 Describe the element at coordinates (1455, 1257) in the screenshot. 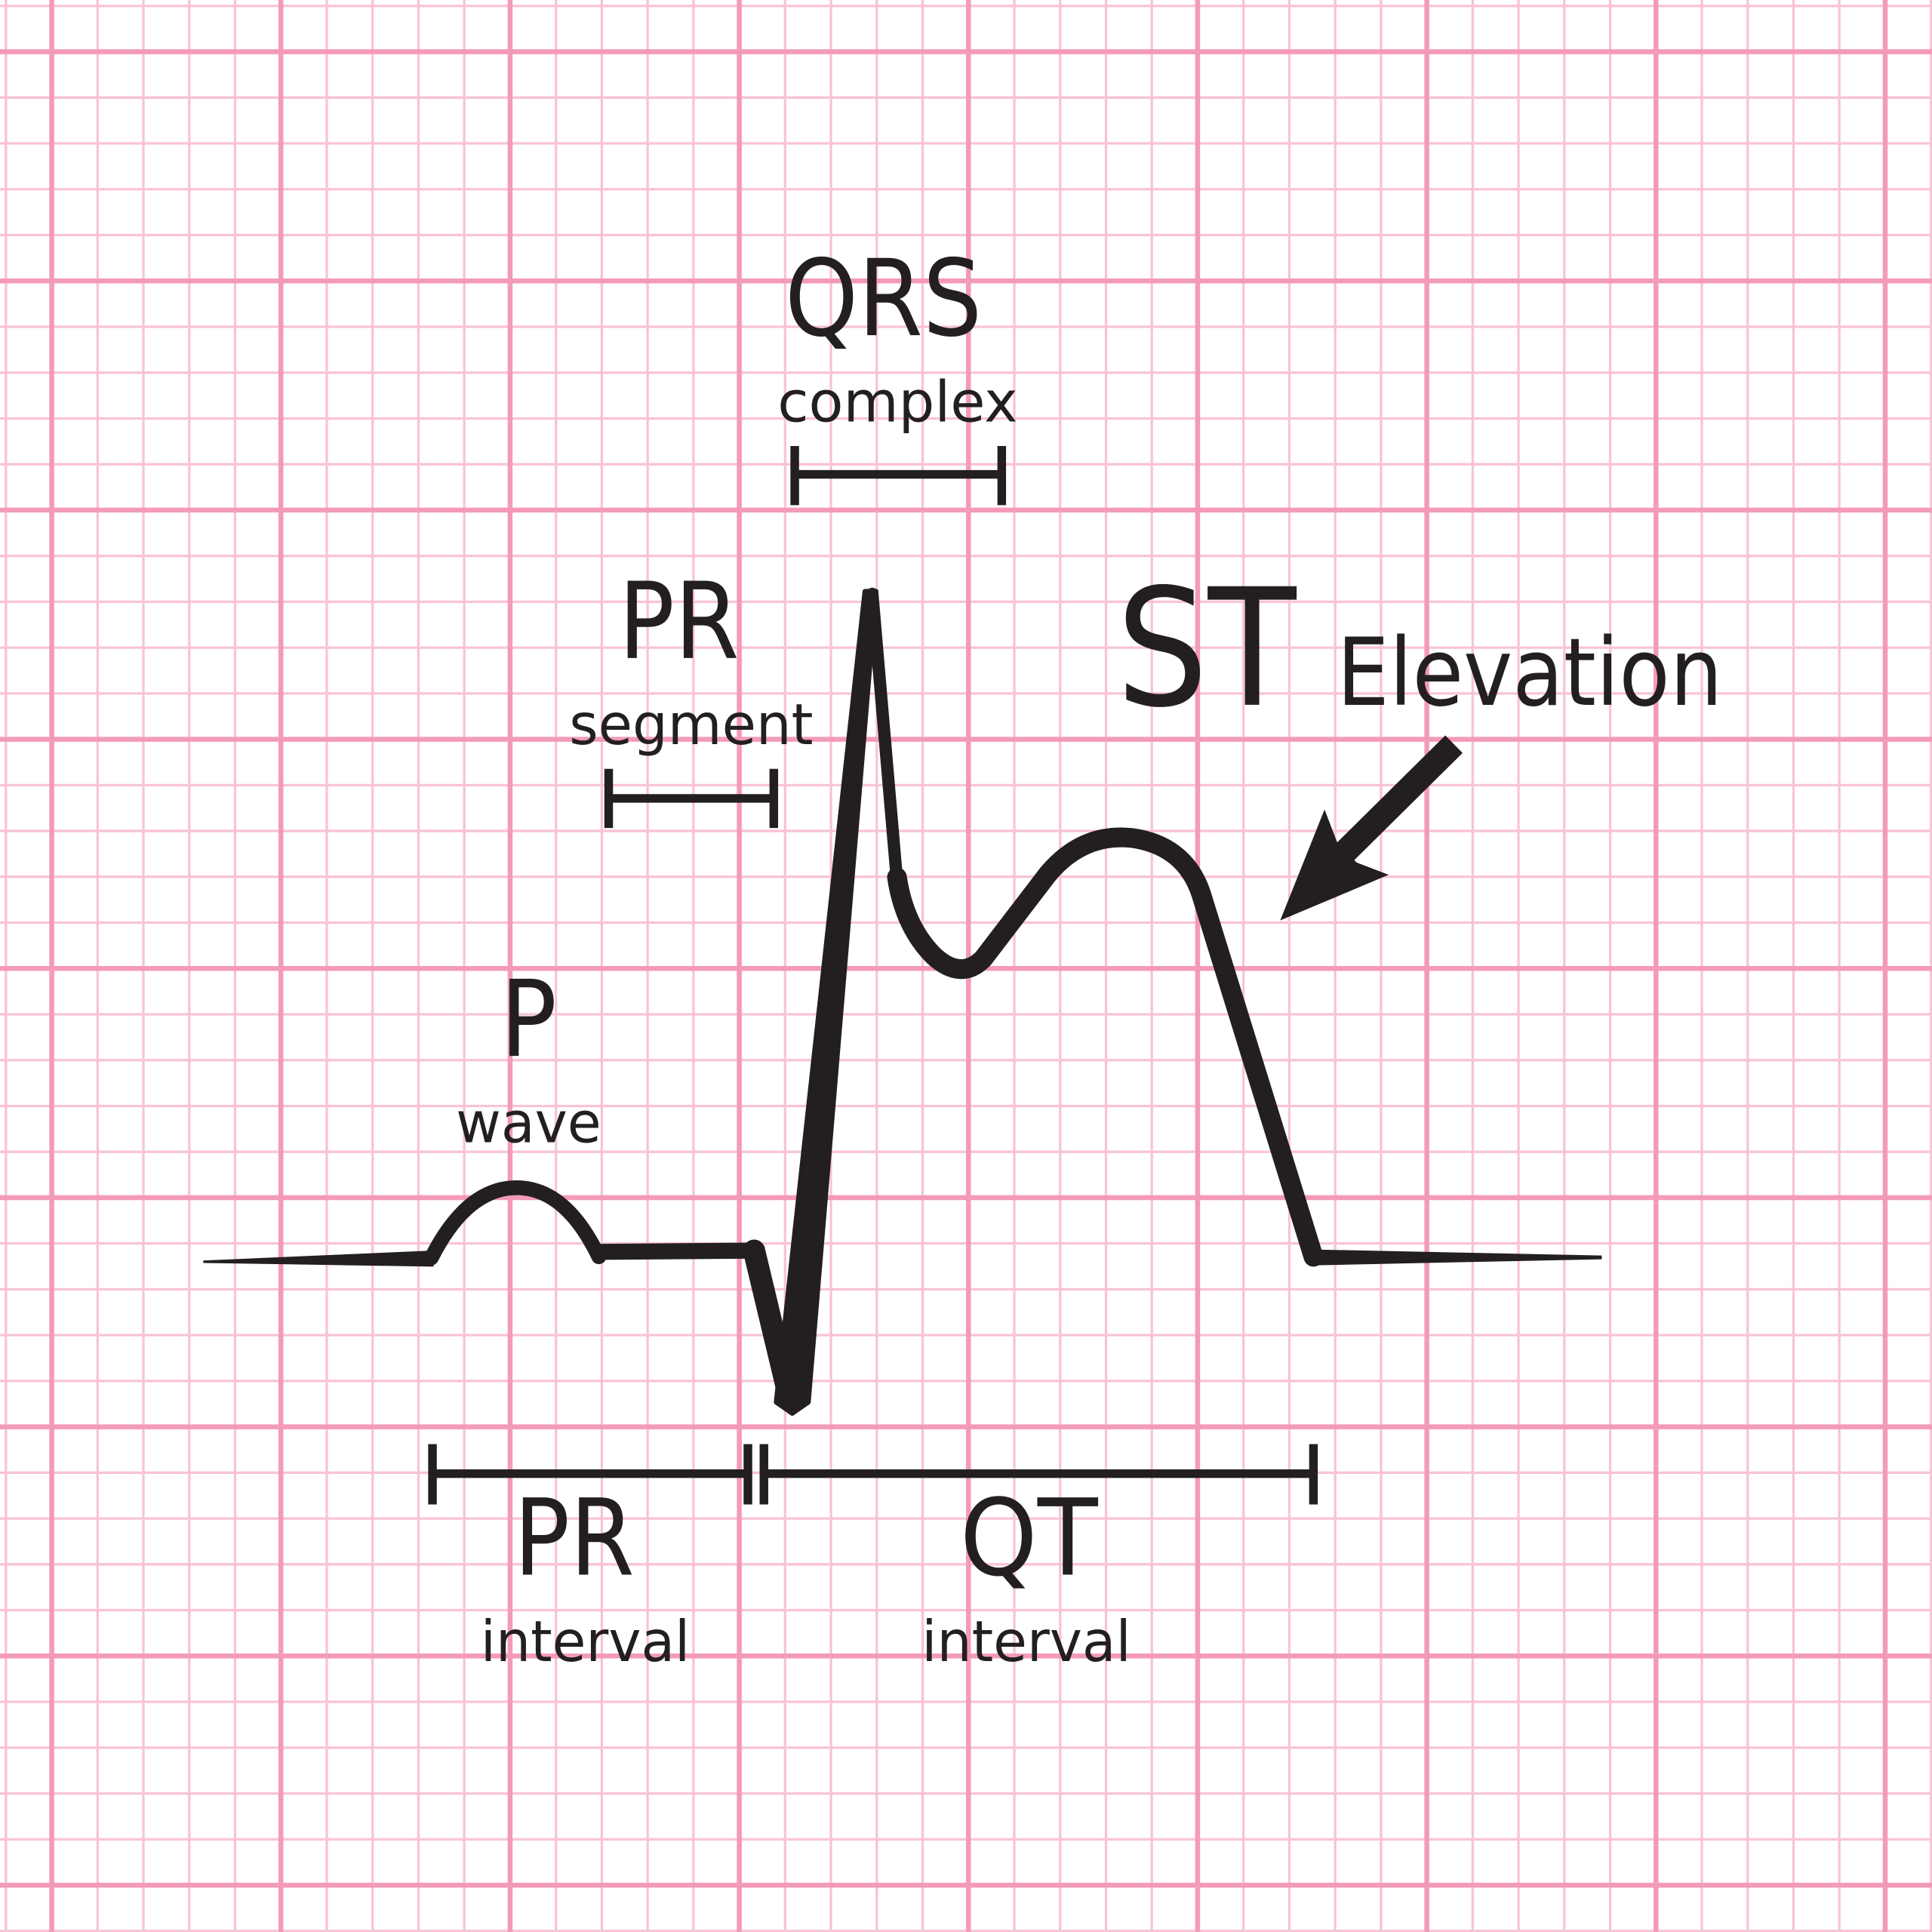

I see `baseline-right` at that location.